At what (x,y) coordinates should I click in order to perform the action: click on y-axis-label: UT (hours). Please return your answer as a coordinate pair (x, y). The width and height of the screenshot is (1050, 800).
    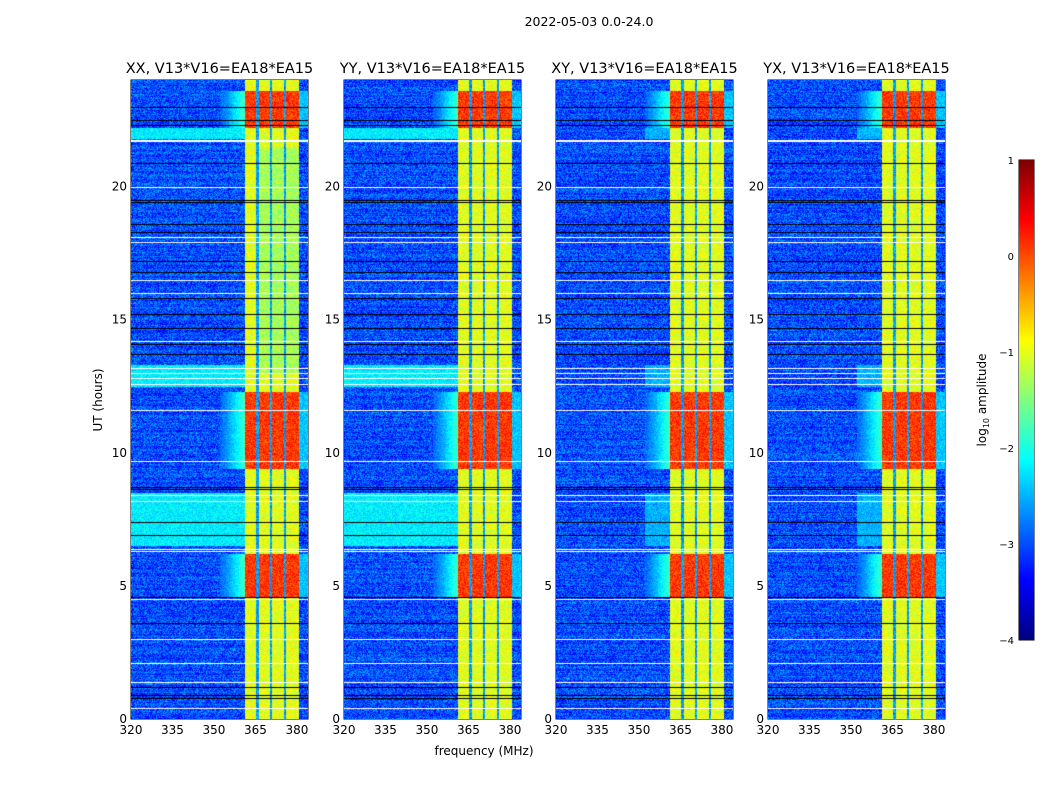
    Looking at the image, I should click on (98, 399).